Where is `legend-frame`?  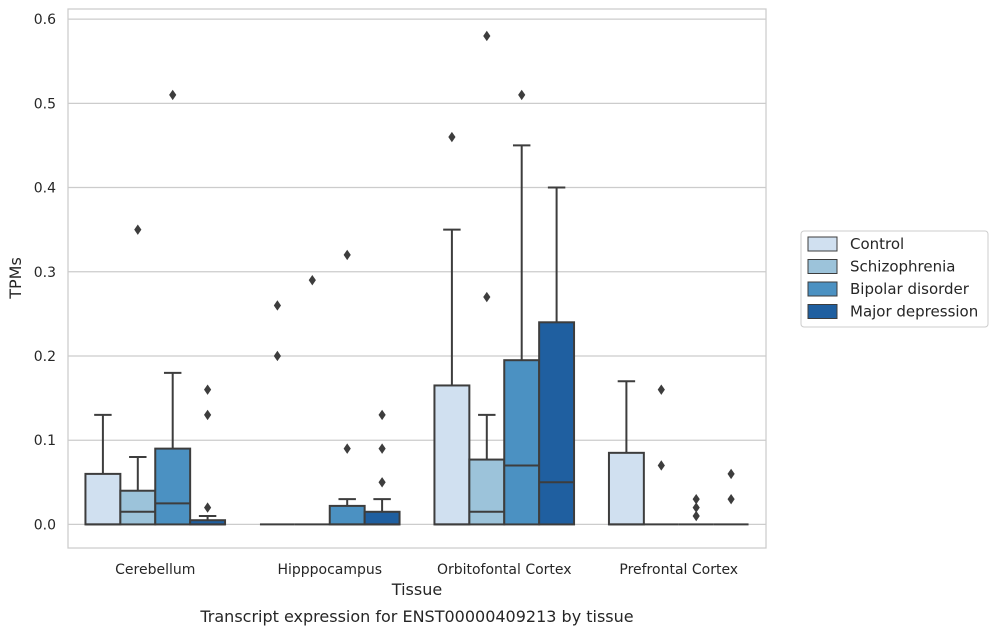
legend-frame is located at coordinates (894, 279).